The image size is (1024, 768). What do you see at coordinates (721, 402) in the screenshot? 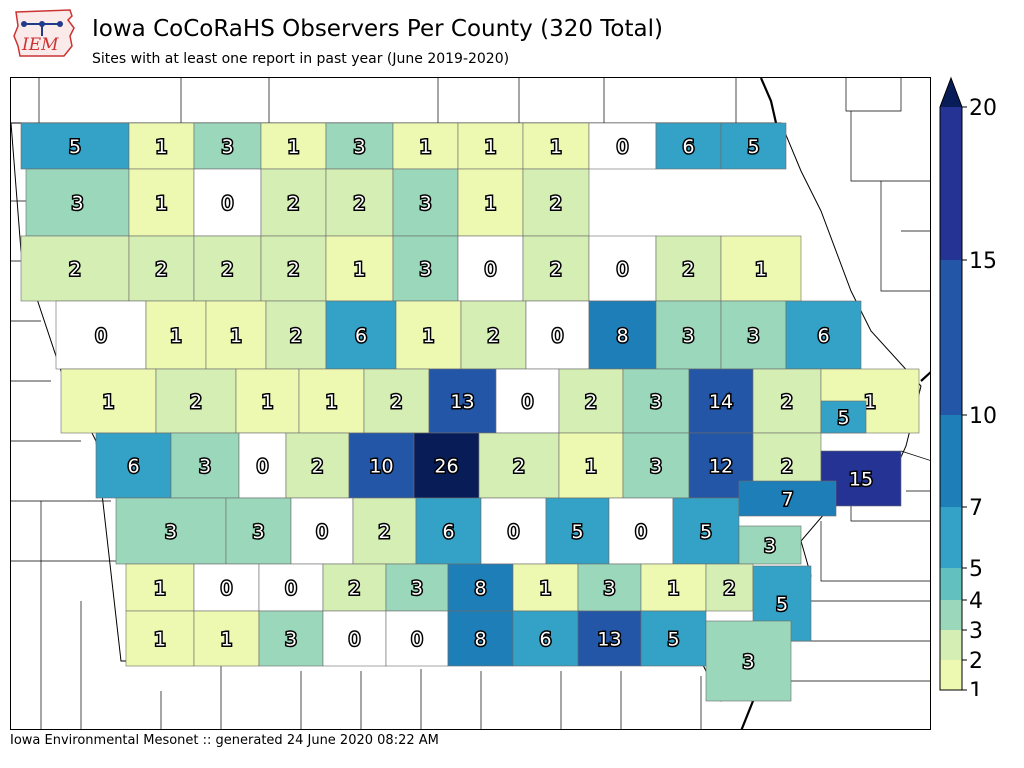
I see `county-count-label: 14` at bounding box center [721, 402].